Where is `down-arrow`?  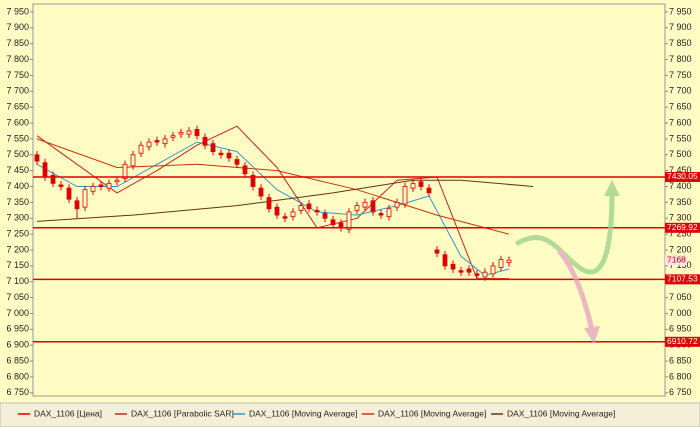
down-arrow is located at coordinates (576, 291).